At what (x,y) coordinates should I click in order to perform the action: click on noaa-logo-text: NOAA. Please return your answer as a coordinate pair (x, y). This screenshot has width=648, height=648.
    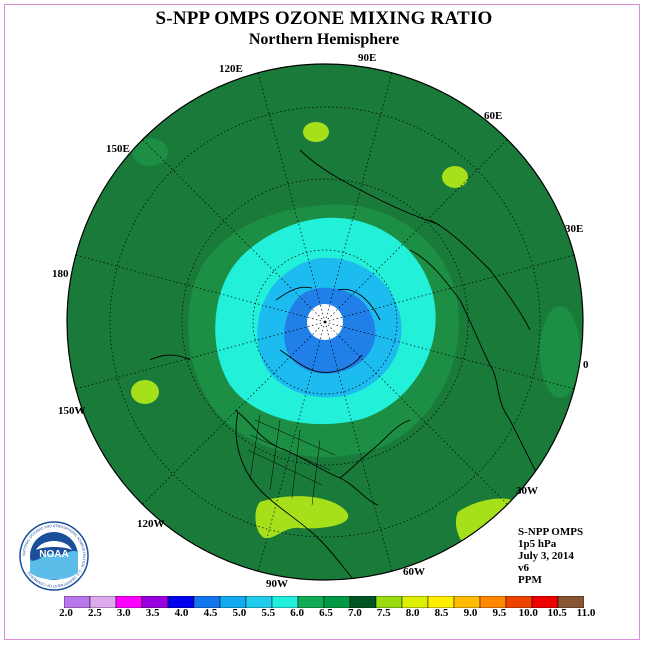
    Looking at the image, I should click on (53, 554).